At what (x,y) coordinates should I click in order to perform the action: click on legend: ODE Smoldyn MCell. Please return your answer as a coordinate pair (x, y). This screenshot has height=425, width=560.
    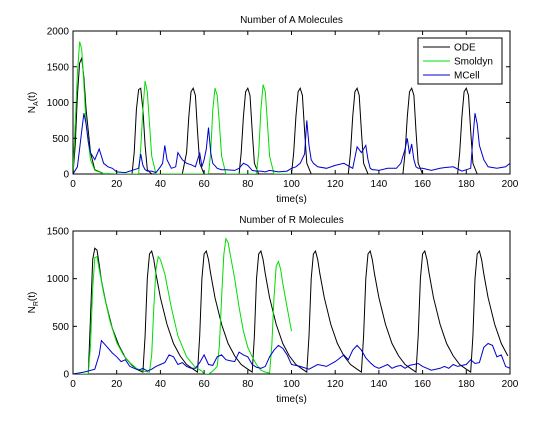
    Looking at the image, I should click on (460, 61).